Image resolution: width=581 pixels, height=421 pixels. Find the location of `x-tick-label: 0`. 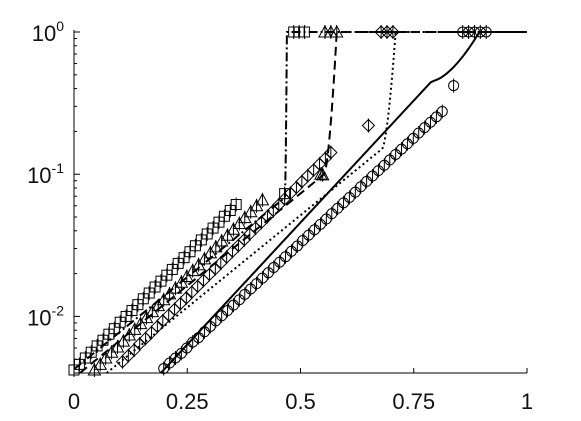

x-tick-label: 0 is located at coordinates (74, 401).